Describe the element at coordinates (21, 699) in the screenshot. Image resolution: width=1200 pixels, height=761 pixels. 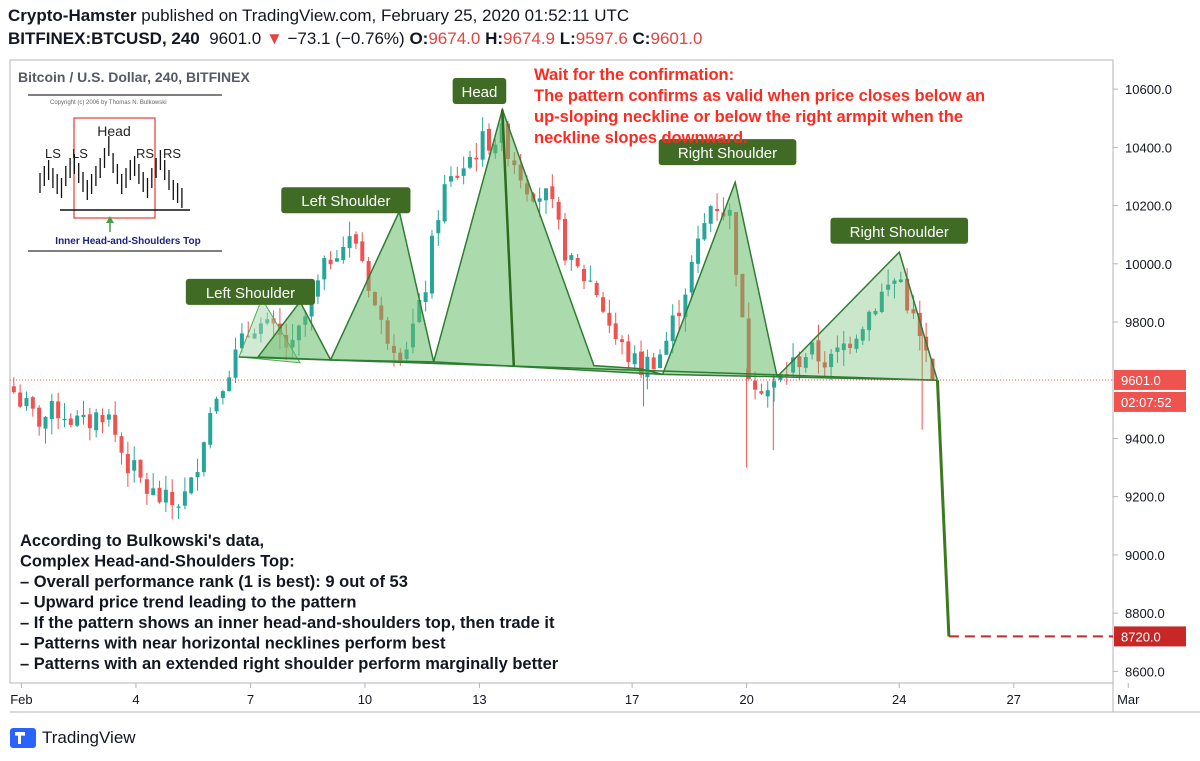
I see `x-tick-label: Feb` at that location.